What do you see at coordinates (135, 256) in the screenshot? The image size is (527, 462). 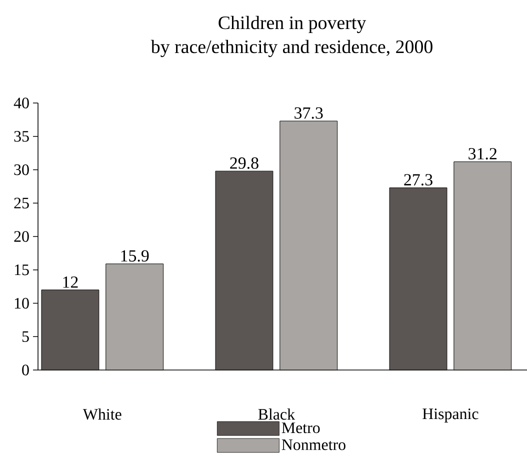 I see `data-label: 15.9` at bounding box center [135, 256].